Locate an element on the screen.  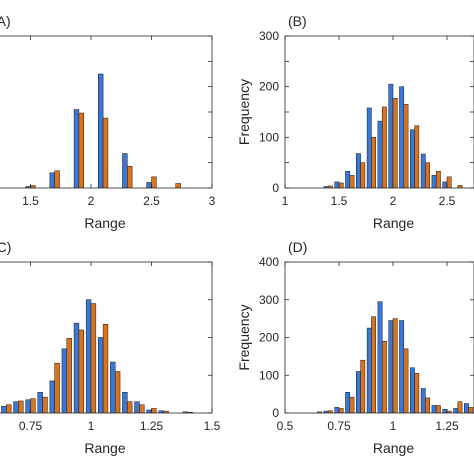
panel-label: (D) is located at coordinates (297, 247).